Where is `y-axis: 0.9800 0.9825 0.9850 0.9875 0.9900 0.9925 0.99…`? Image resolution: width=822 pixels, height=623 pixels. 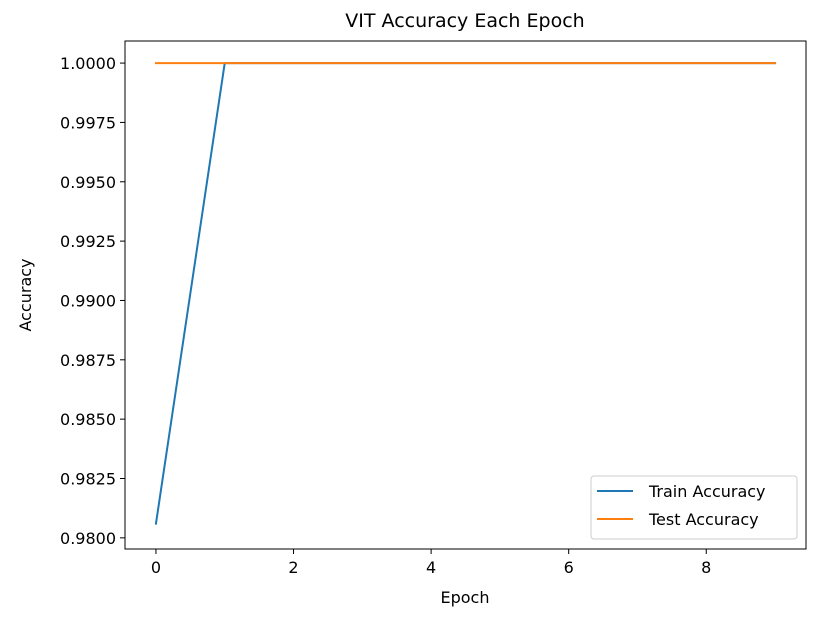
y-axis: 0.9800 0.9825 0.9850 0.9875 0.9900 0.9925 0.99… is located at coordinates (92, 301).